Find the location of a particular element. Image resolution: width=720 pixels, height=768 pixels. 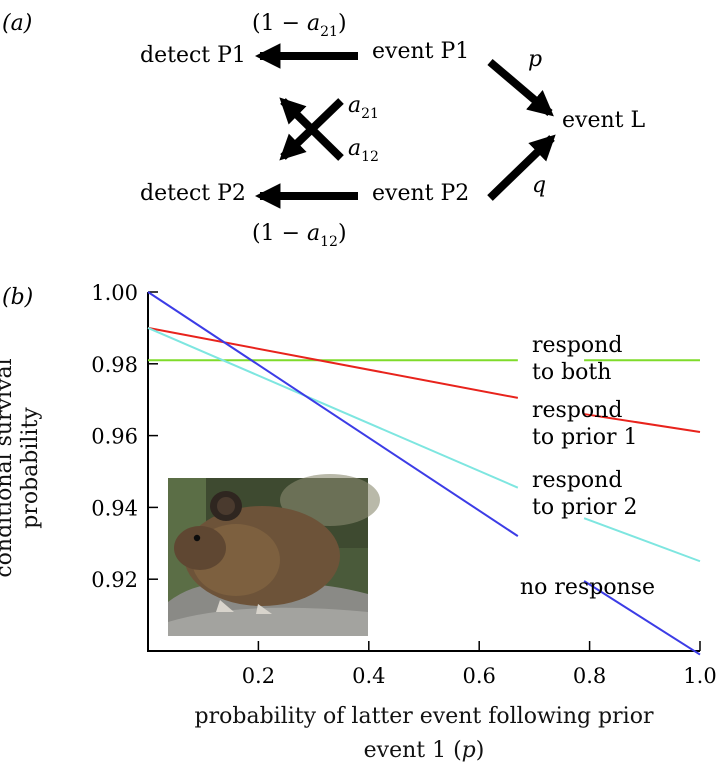

x-tick-label: 0.6 is located at coordinates (478, 676).